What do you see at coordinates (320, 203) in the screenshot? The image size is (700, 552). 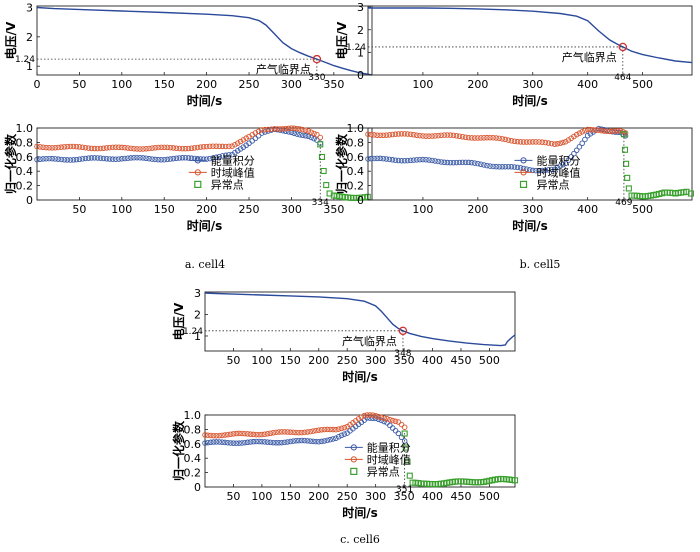 I see `critical-x-label: 334` at bounding box center [320, 203].